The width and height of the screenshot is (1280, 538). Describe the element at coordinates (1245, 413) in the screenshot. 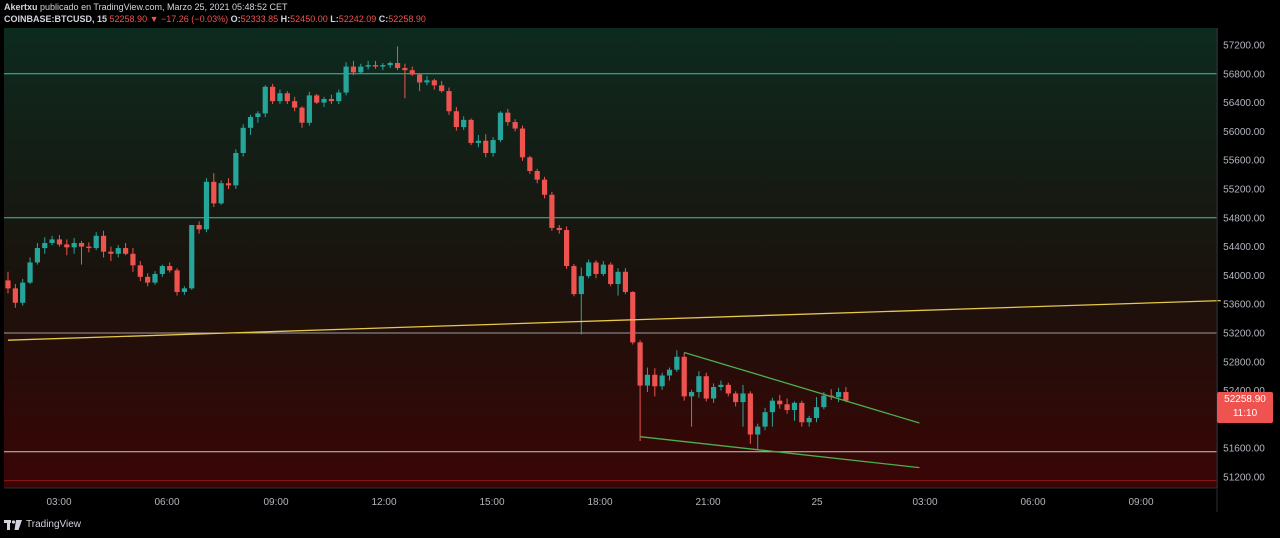

I see `bar-countdown: 11:10` at that location.